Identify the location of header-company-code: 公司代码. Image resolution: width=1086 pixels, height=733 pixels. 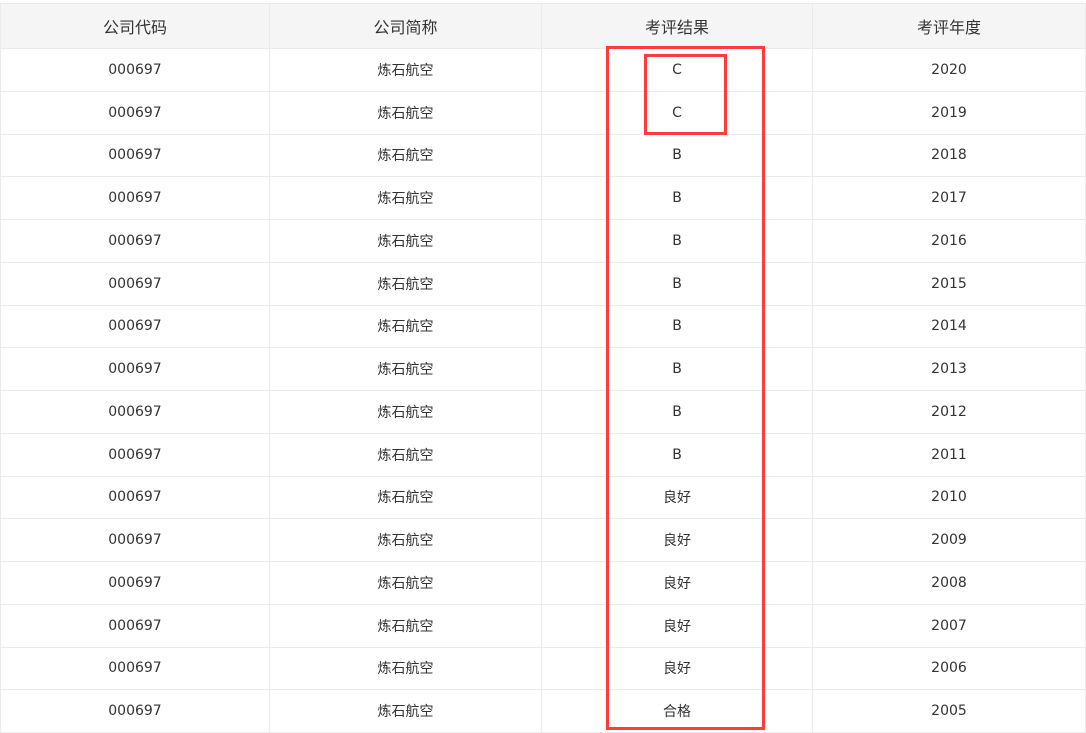
(135, 26).